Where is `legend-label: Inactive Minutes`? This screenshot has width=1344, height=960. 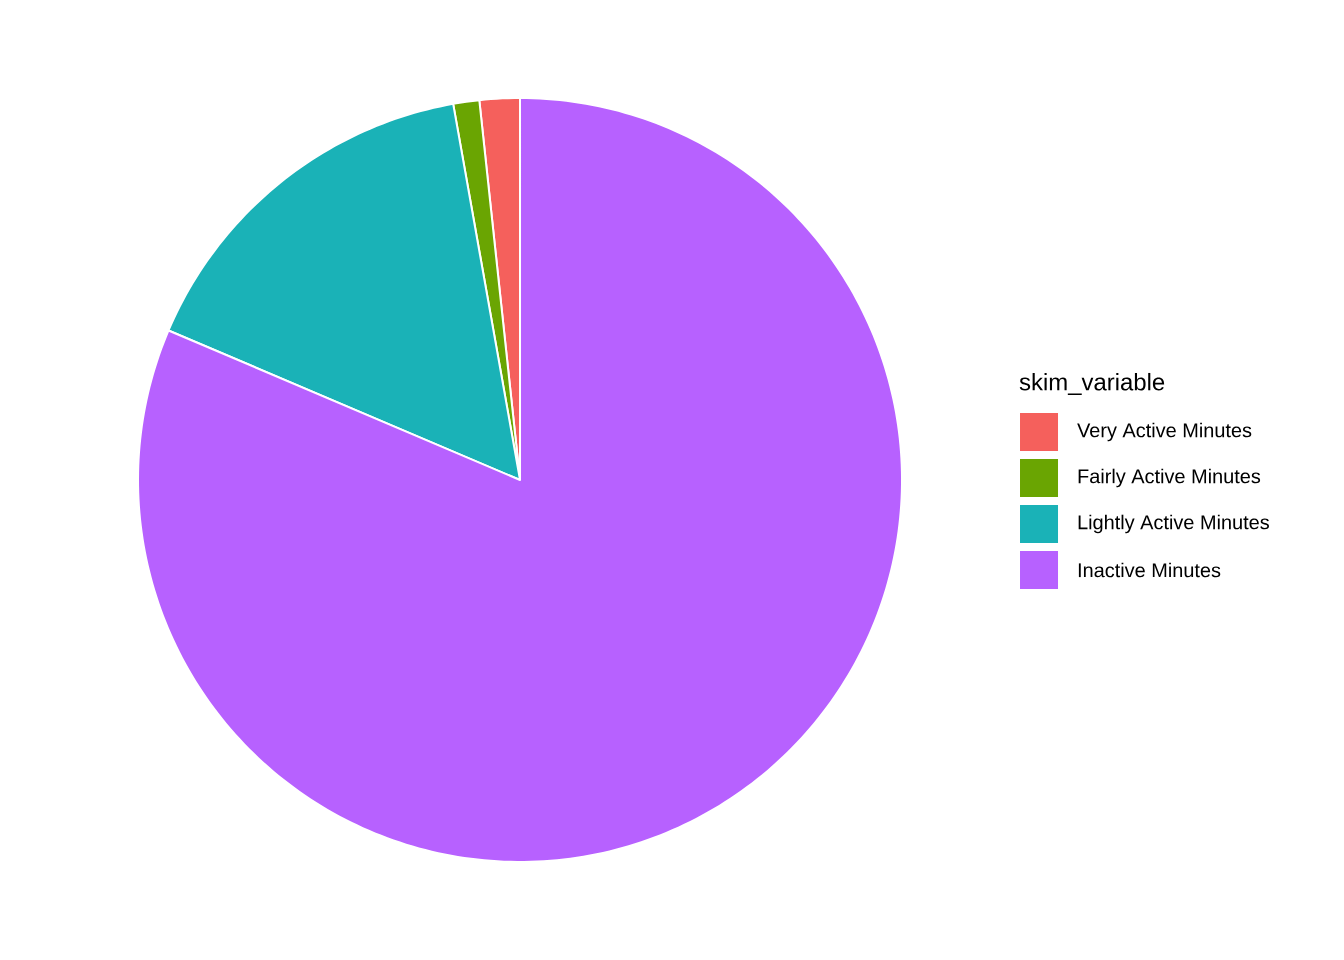
legend-label: Inactive Minutes is located at coordinates (1149, 570).